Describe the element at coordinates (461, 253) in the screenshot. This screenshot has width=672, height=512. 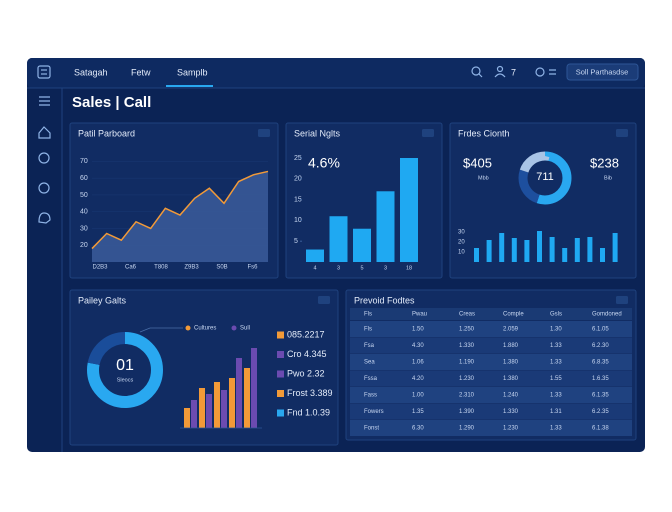
I see `y-tick-label: 10` at that location.